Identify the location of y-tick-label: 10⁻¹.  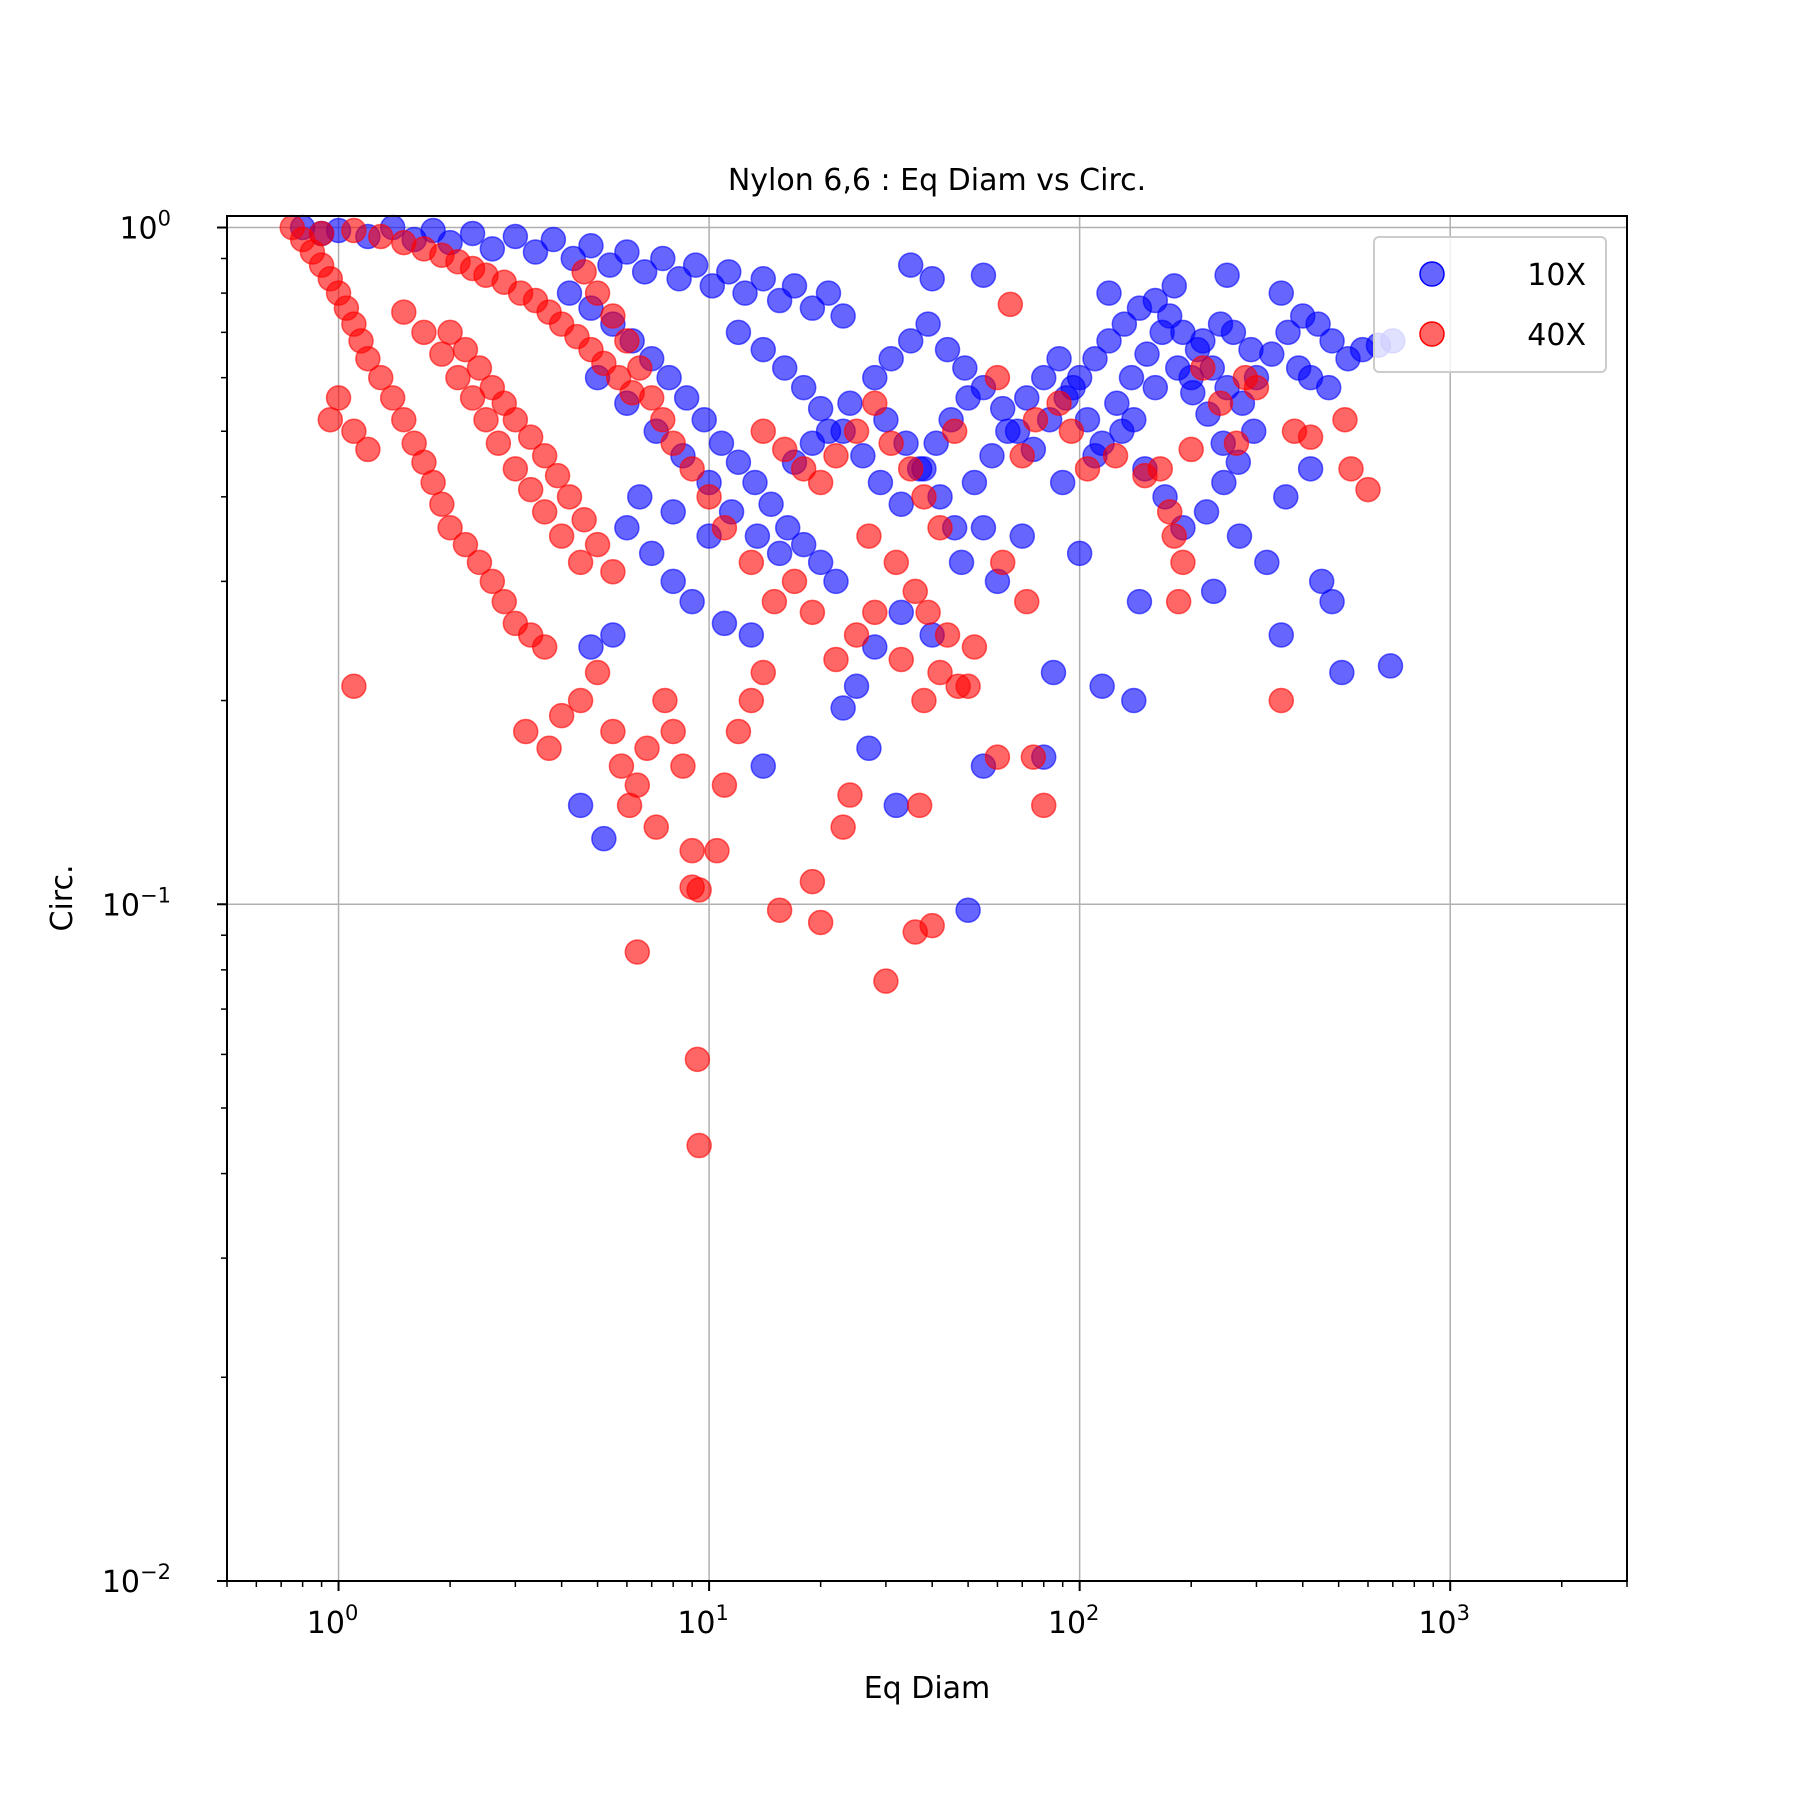
(136, 903).